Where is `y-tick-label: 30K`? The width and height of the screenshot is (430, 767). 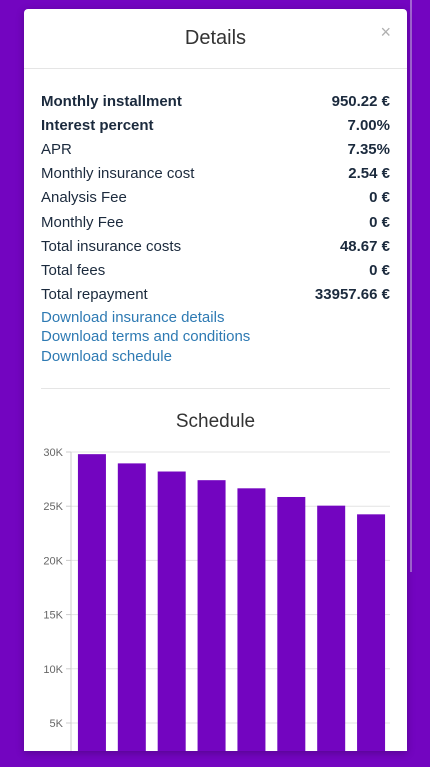
y-tick-label: 30K is located at coordinates (53, 453).